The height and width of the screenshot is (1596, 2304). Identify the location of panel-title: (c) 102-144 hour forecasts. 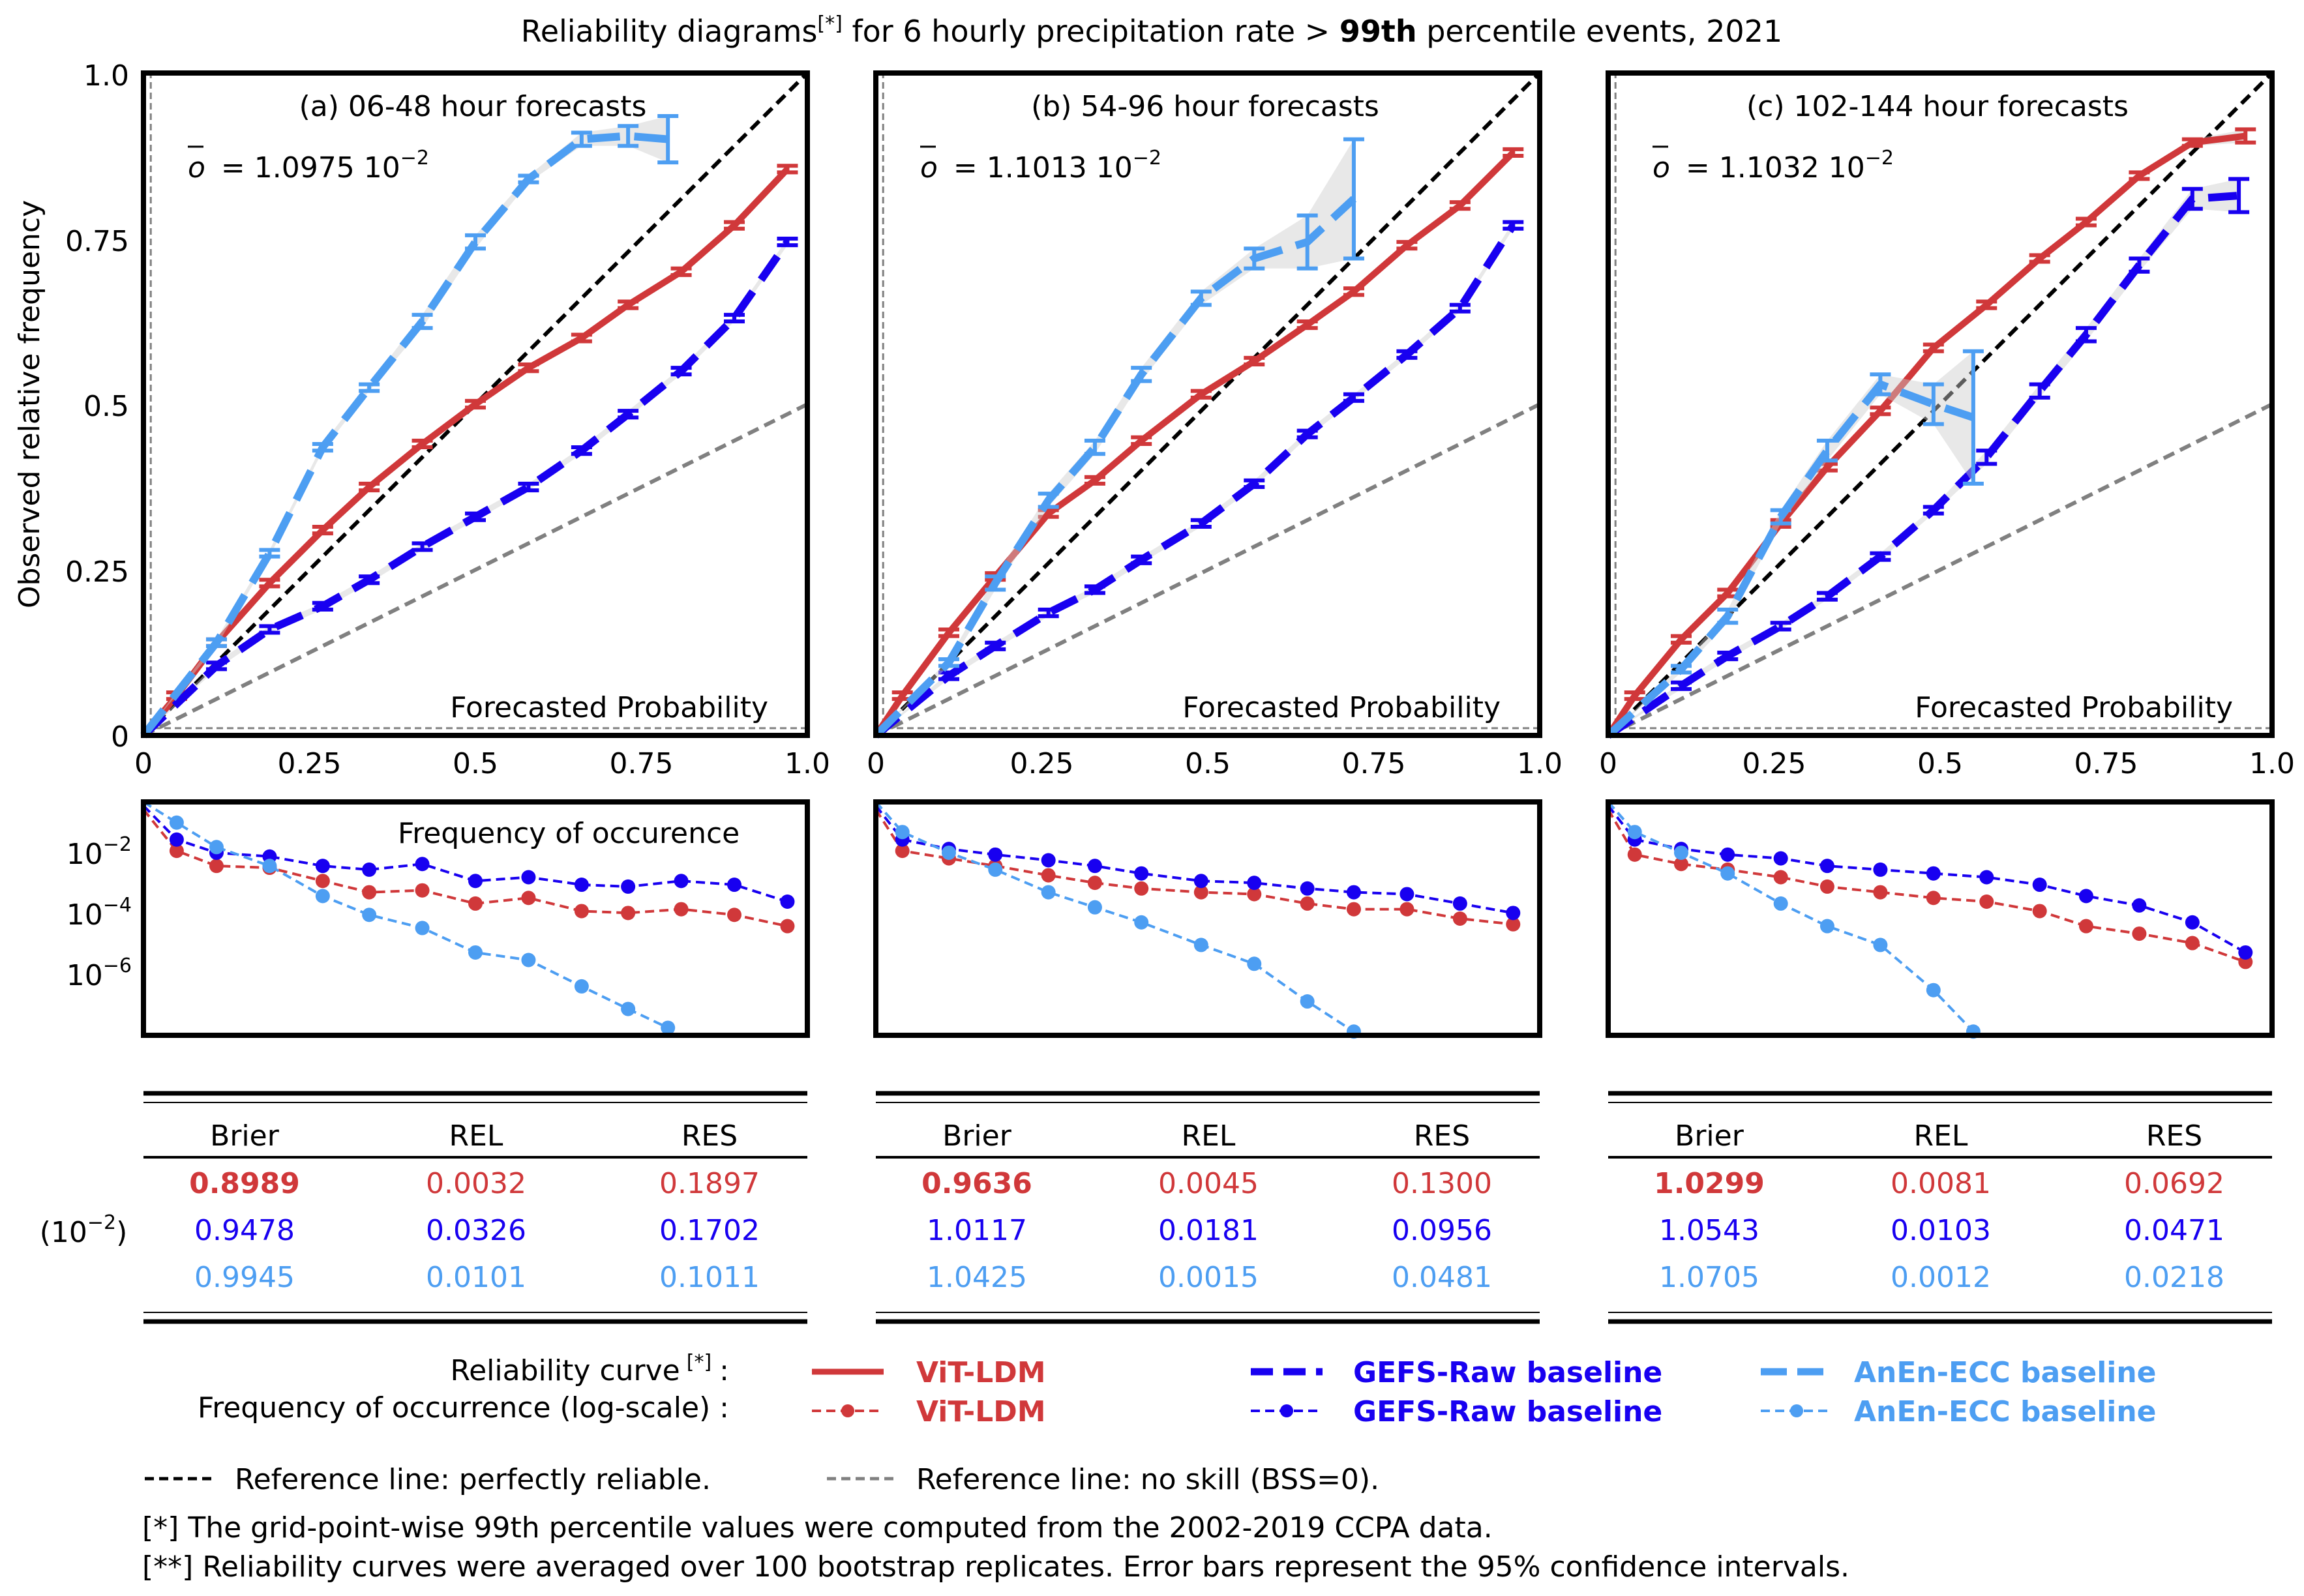
(1937, 106).